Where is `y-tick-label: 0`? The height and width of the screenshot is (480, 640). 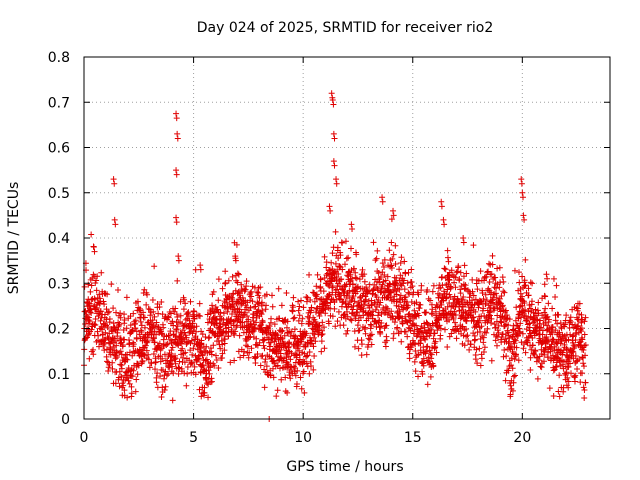
y-tick-label: 0 is located at coordinates (65, 420).